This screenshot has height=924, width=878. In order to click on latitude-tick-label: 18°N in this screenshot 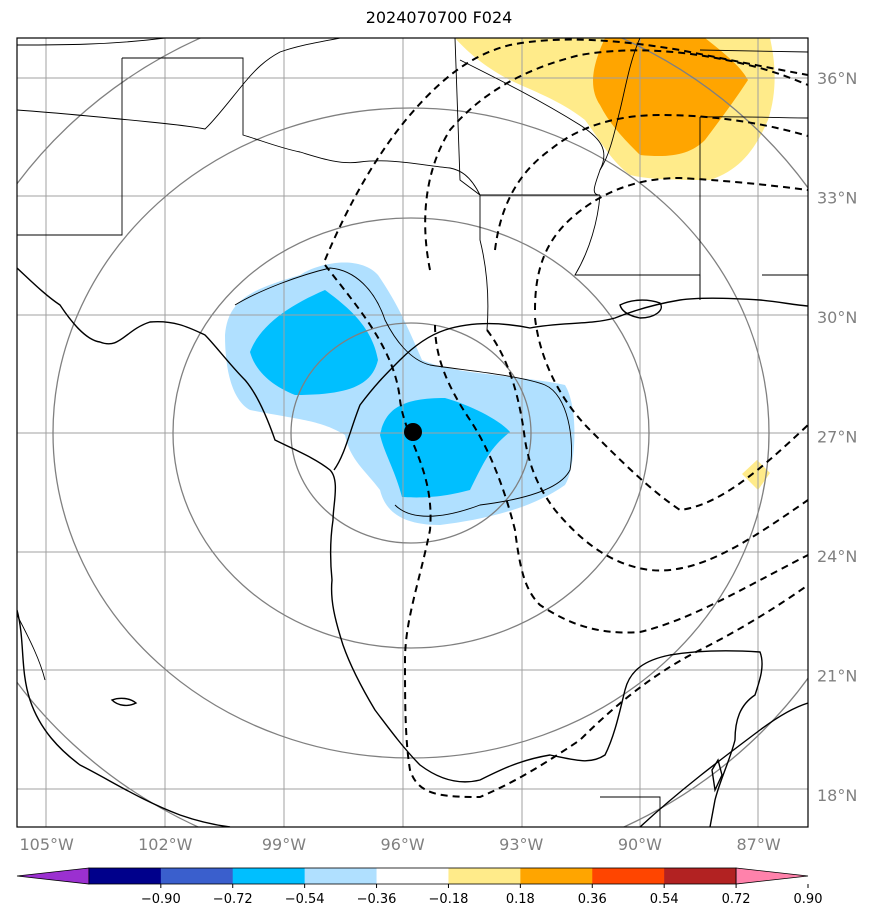, I will do `click(837, 795)`.